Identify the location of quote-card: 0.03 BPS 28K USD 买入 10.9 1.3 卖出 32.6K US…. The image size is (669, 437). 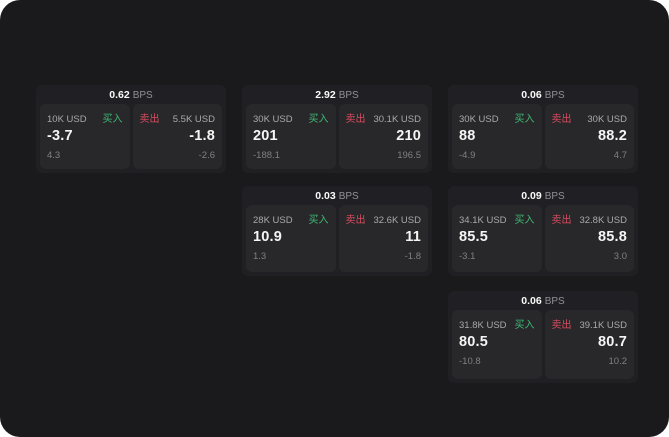
(337, 231).